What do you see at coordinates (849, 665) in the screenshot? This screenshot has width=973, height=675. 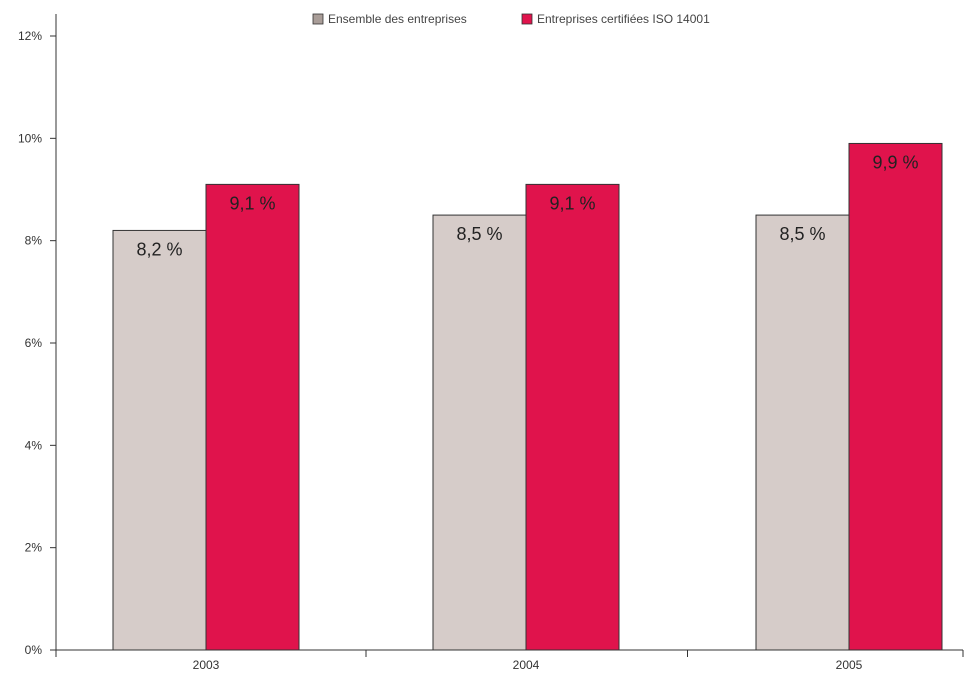 I see `x-tick-label: 2005` at bounding box center [849, 665].